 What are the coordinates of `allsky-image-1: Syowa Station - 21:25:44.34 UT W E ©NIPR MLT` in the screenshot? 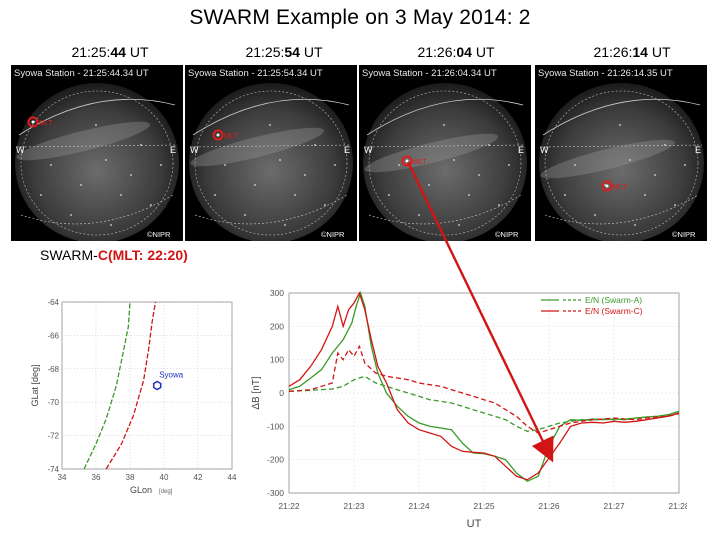 It's located at (97, 153).